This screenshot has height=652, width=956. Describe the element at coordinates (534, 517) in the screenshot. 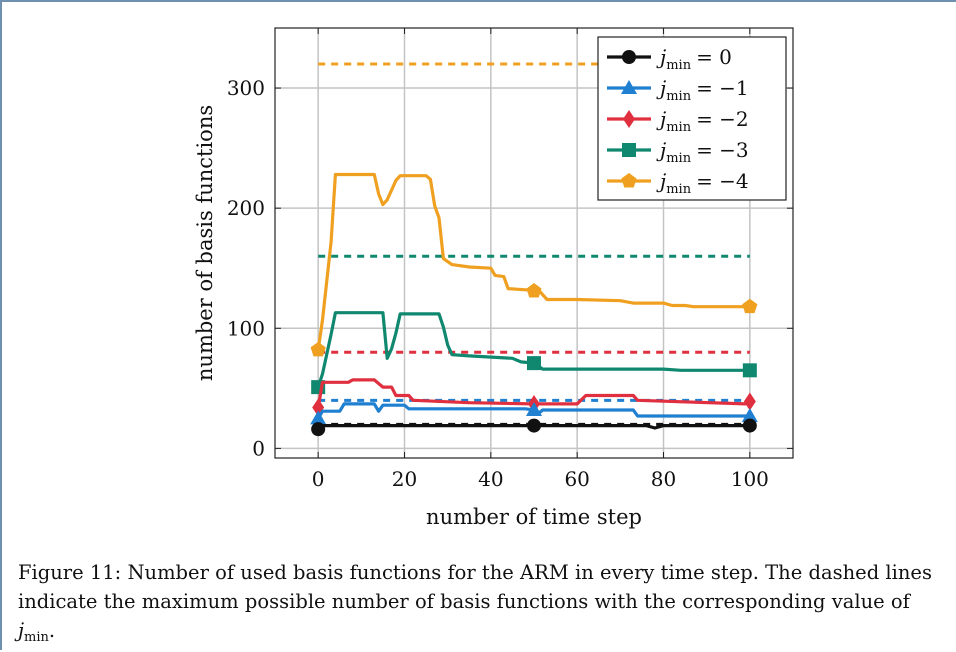

I see `x-axis-title: number of time step` at that location.